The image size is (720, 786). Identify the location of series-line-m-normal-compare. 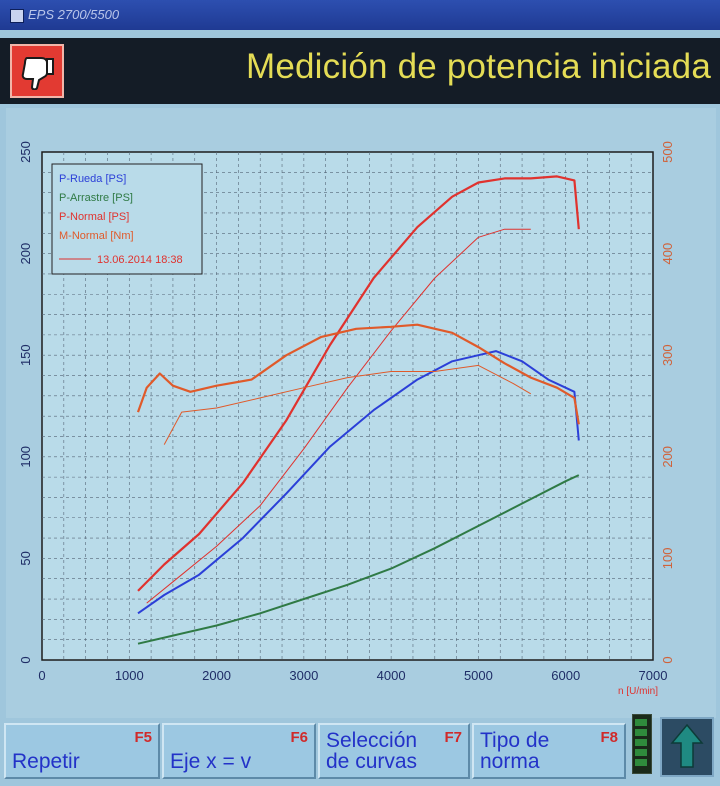
(347, 404).